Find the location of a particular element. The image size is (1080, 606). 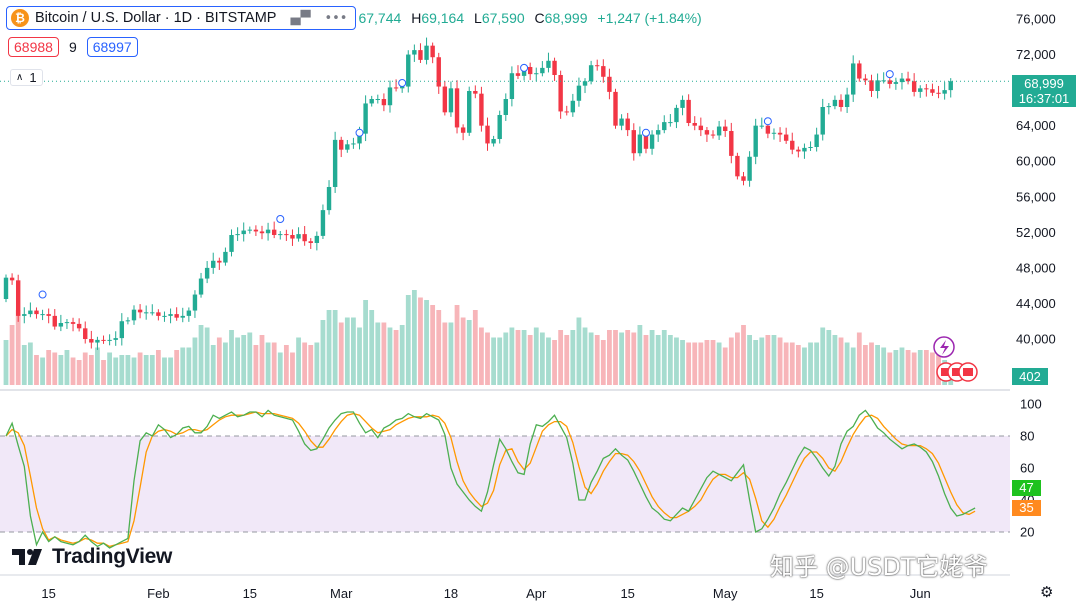

chart-type-icon: ▄▀ is located at coordinates (300, 18).